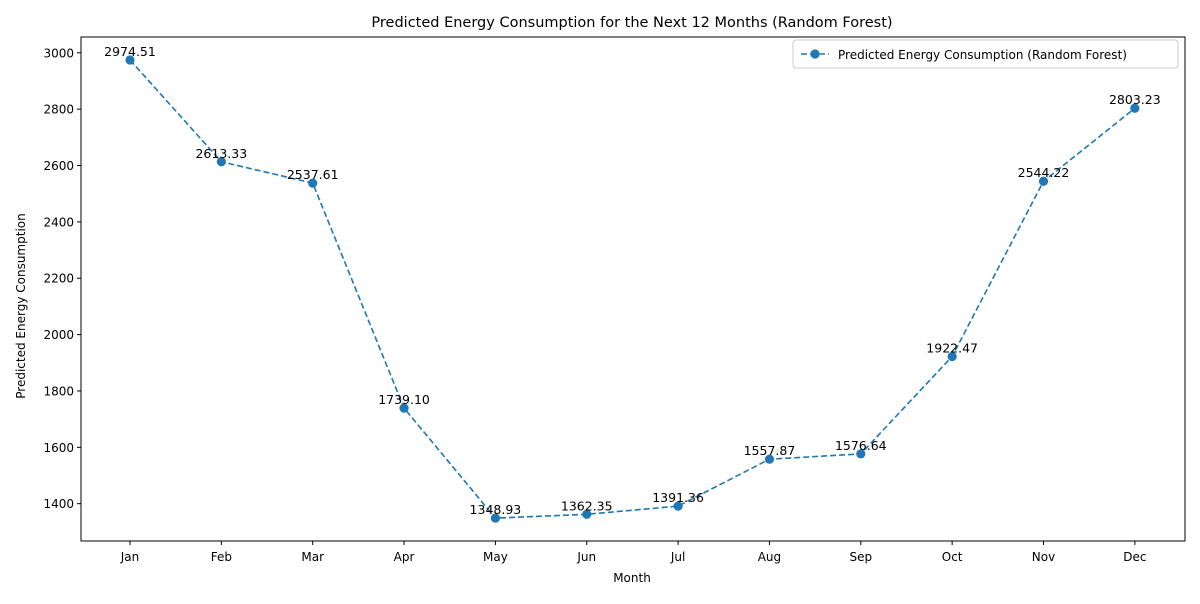  I want to click on y-tick-label: 1800, so click(58, 391).